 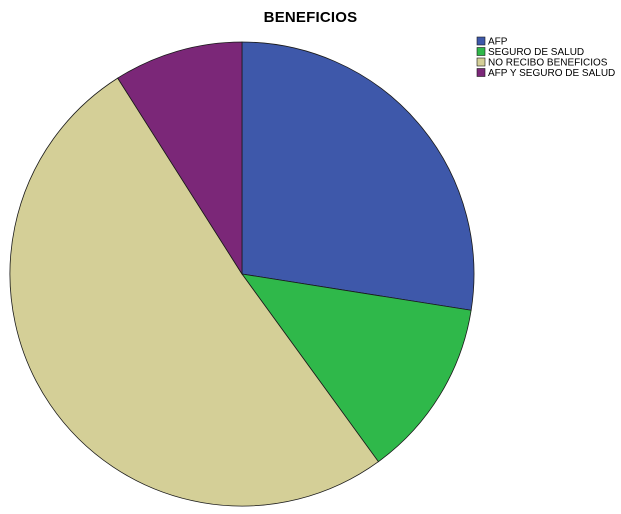 What do you see at coordinates (481, 72) in the screenshot?
I see `legend-swatch-afp-y-seguro-de-salud` at bounding box center [481, 72].